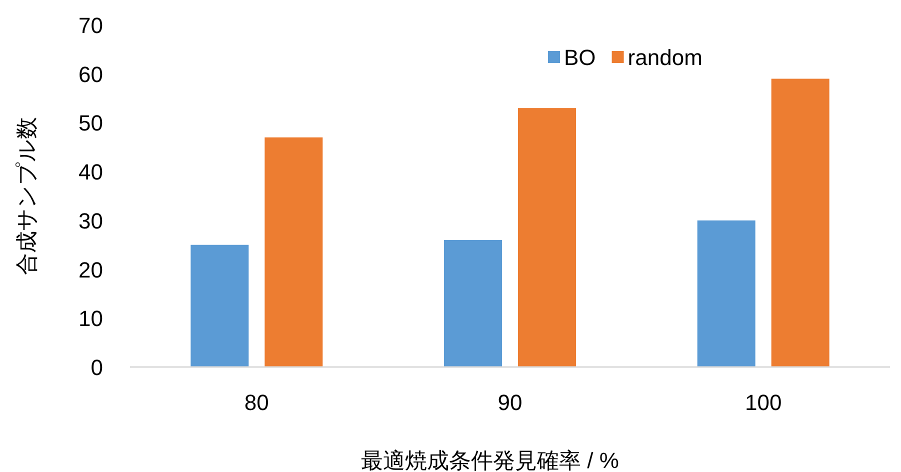 This screenshot has height=472, width=901. I want to click on x-axis-title: 最適焼成条件発見確率 / %, so click(490, 460).